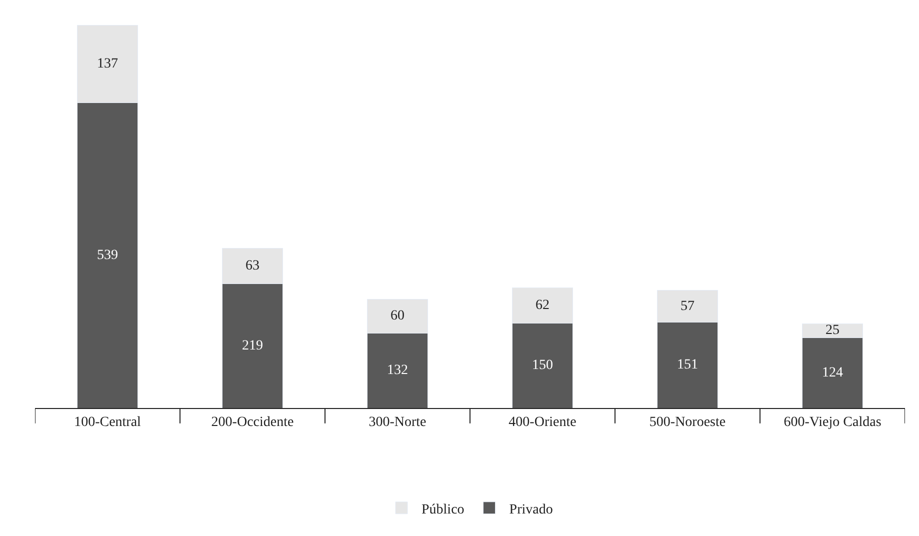 The height and width of the screenshot is (536, 919). Describe the element at coordinates (107, 255) in the screenshot. I see `data-label: 539` at that location.